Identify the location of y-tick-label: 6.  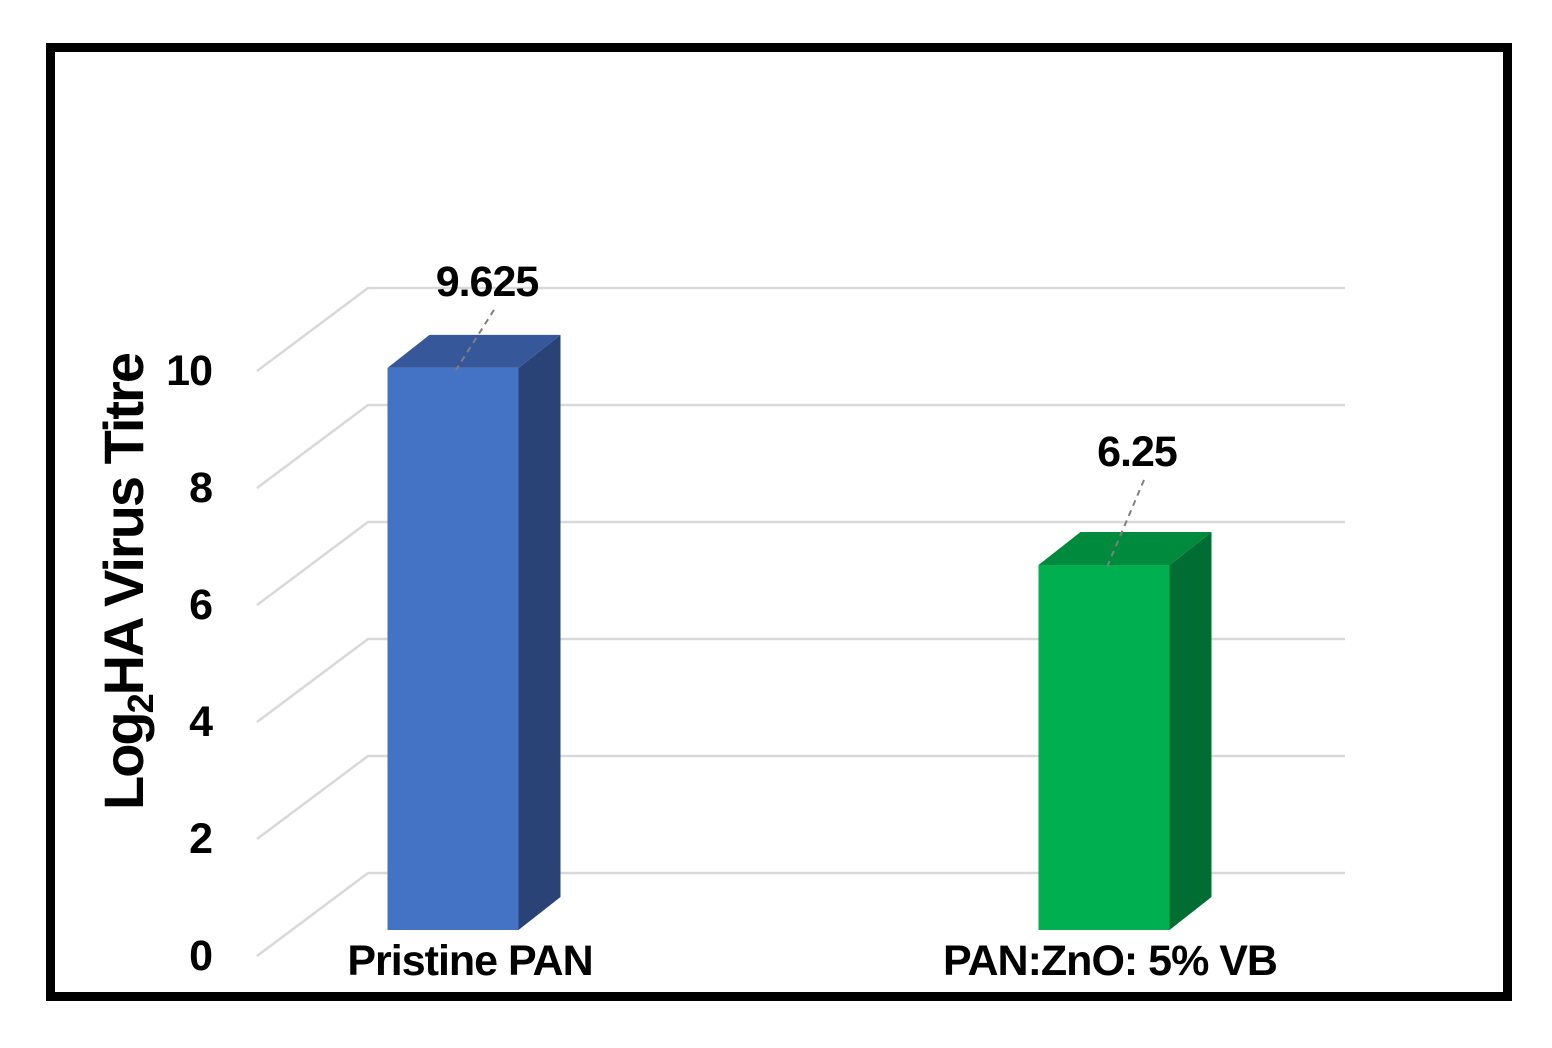
(200, 605).